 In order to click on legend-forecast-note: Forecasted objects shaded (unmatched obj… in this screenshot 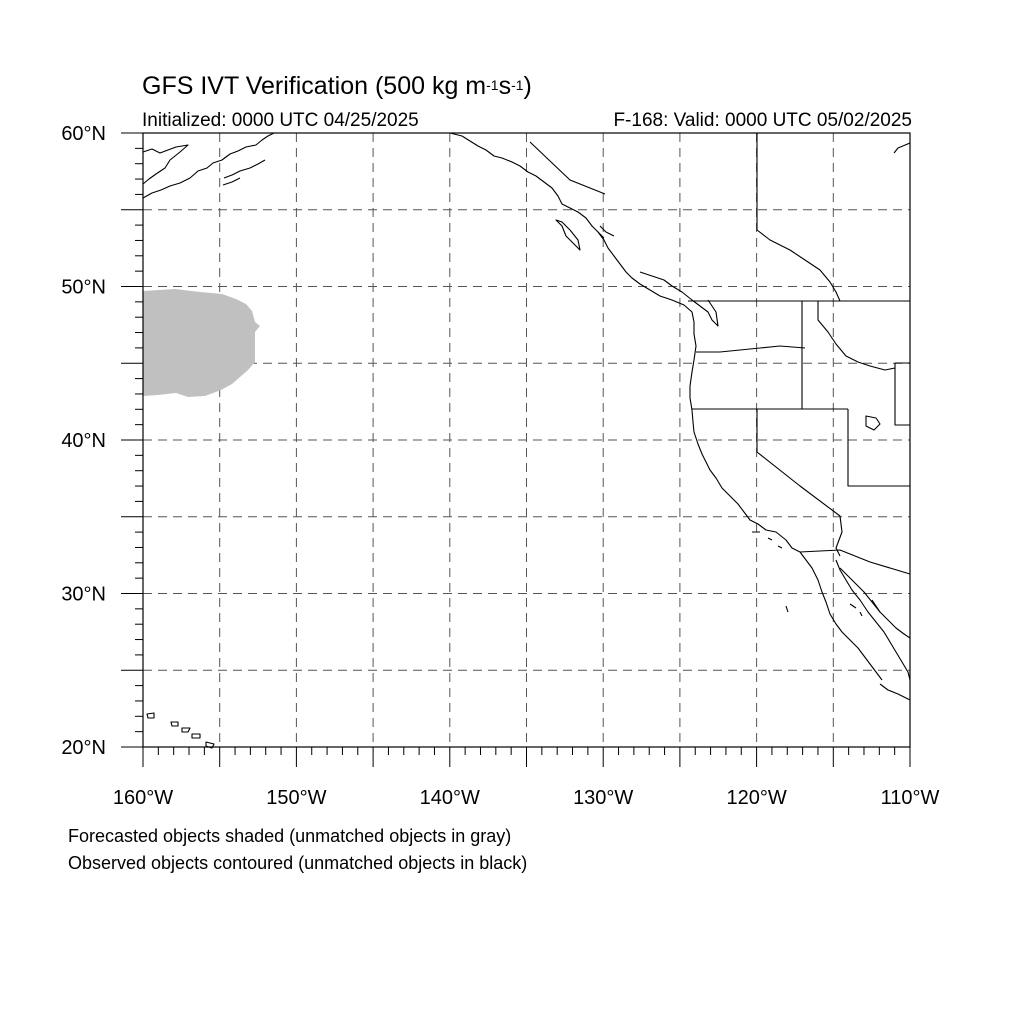, I will do `click(290, 836)`.